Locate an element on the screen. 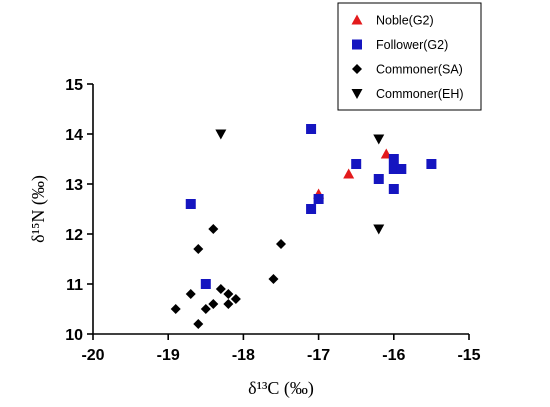  legend-label: Follower(G2) is located at coordinates (412, 45).